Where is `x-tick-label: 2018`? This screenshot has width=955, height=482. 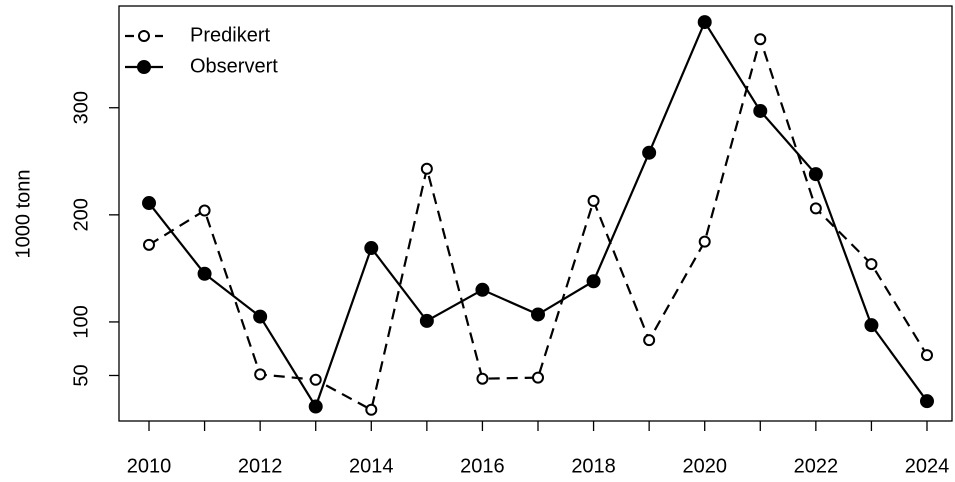
x-tick-label: 2018 is located at coordinates (593, 466).